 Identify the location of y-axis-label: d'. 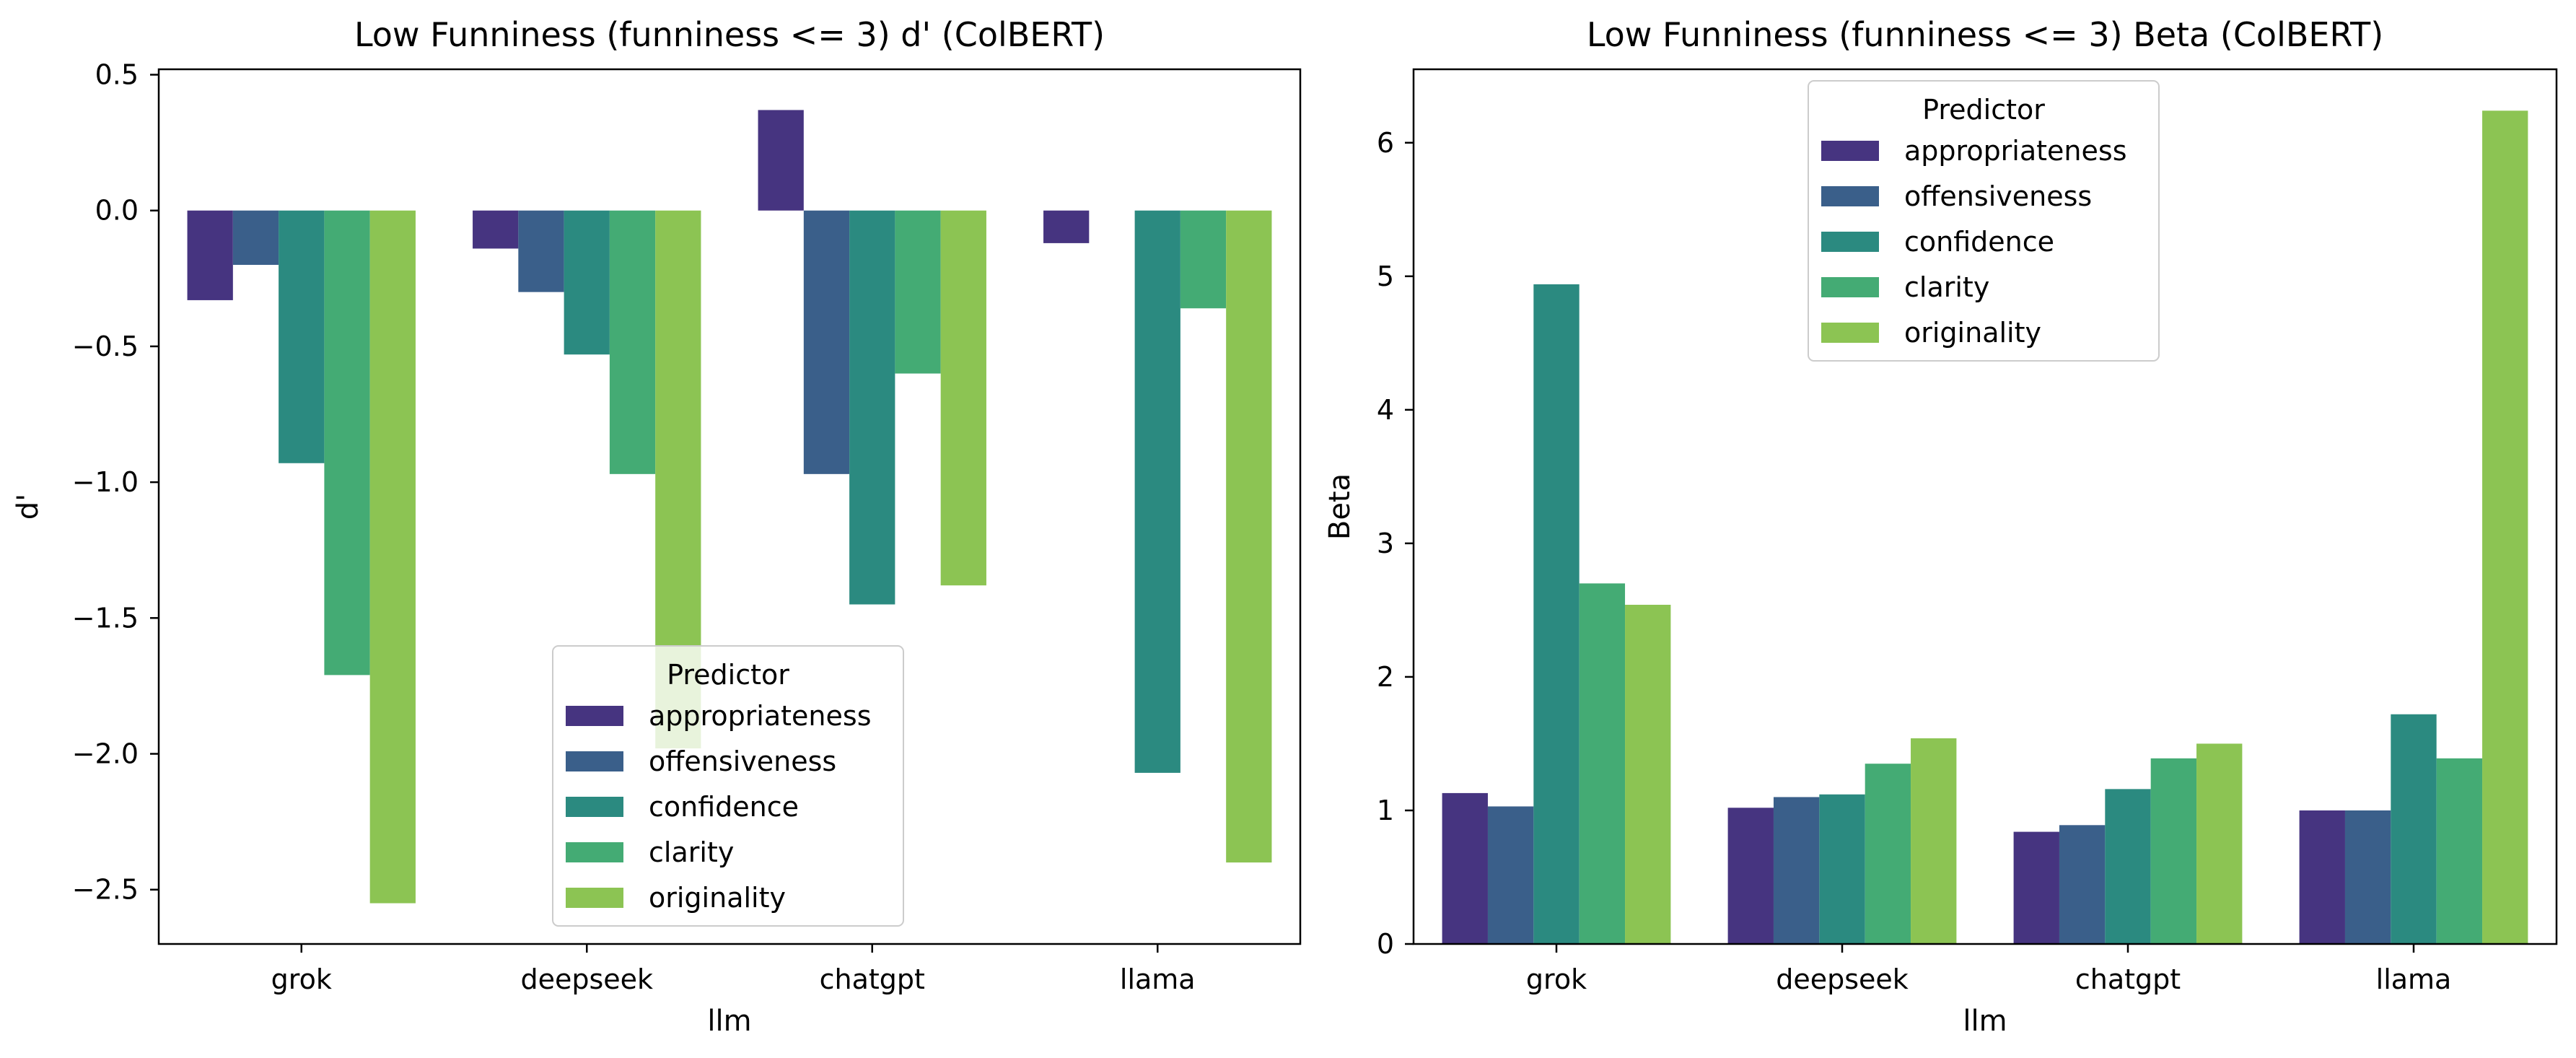
(29, 507).